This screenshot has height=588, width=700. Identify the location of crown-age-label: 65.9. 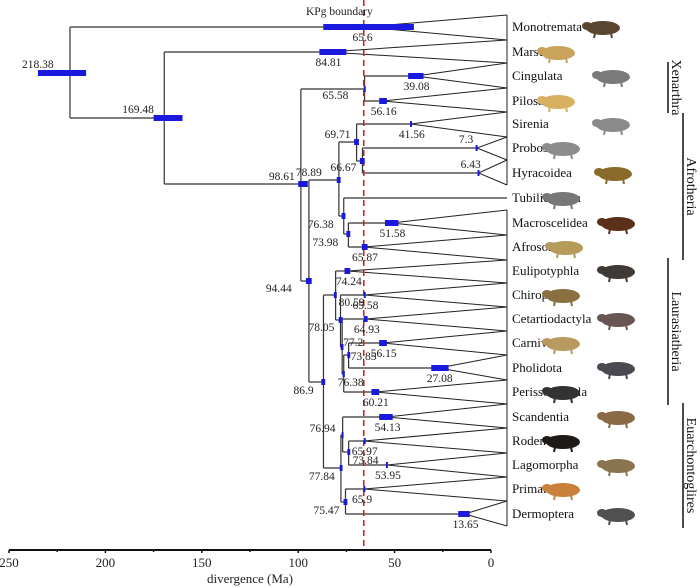
(362, 500).